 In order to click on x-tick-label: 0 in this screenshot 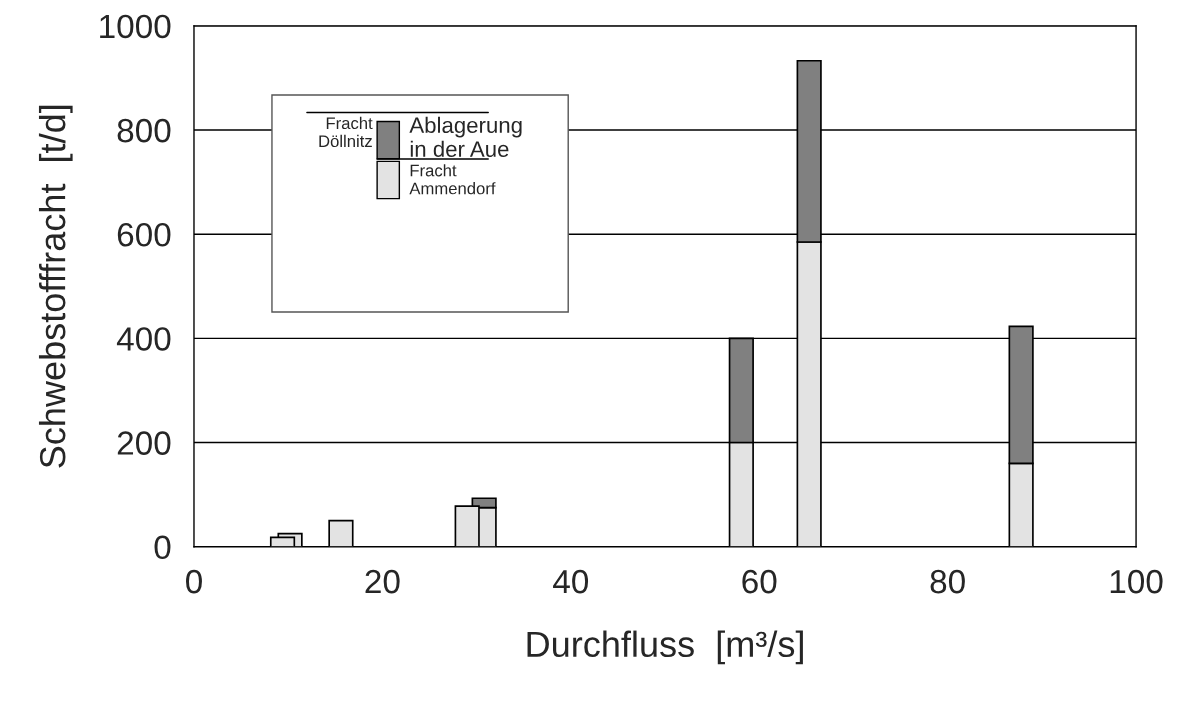, I will do `click(194, 581)`.